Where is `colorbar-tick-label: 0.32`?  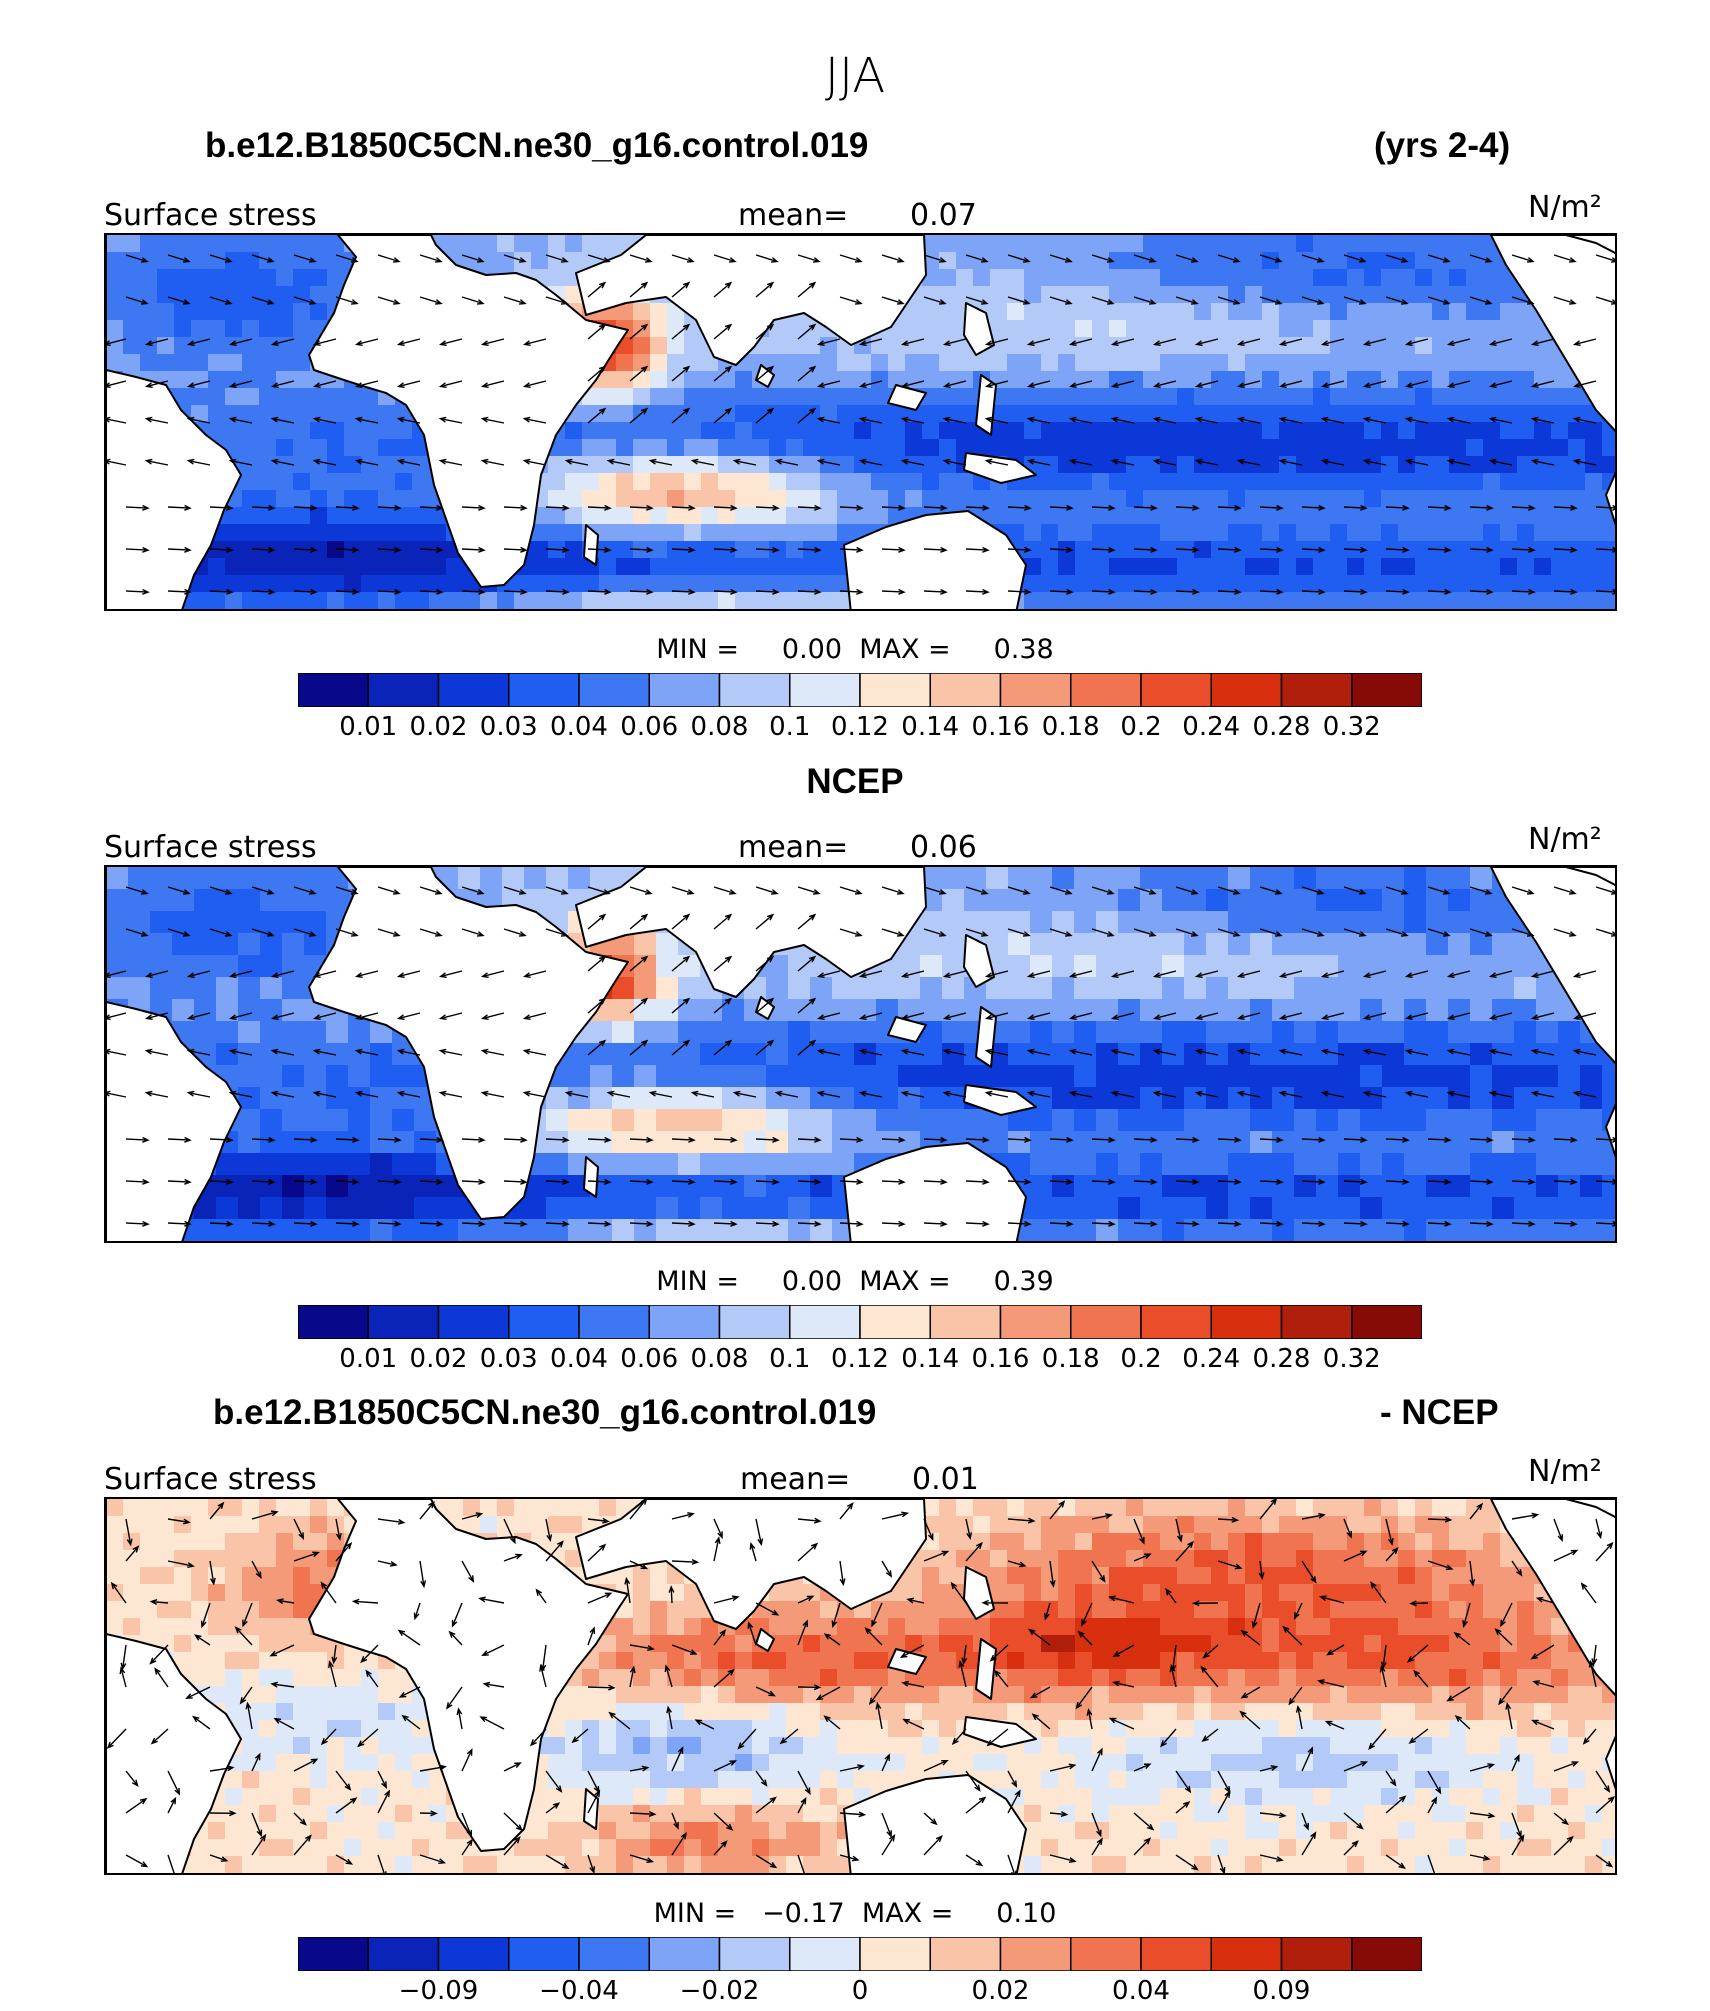
colorbar-tick-label: 0.32 is located at coordinates (1351, 1359).